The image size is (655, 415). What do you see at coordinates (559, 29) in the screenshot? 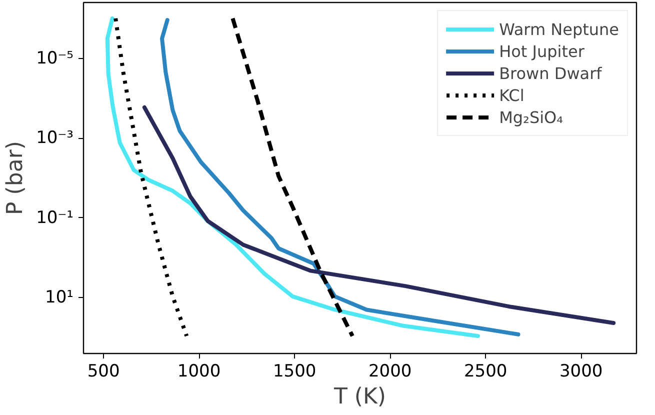
I see `legend-label: Warm Neptune` at bounding box center [559, 29].